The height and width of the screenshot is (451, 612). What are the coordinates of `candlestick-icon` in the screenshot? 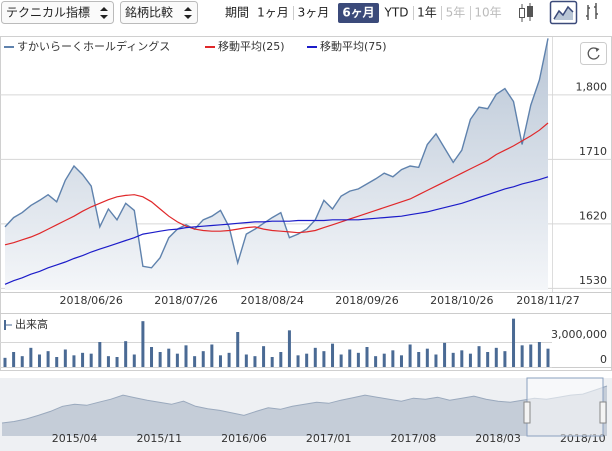 It's located at (526, 12).